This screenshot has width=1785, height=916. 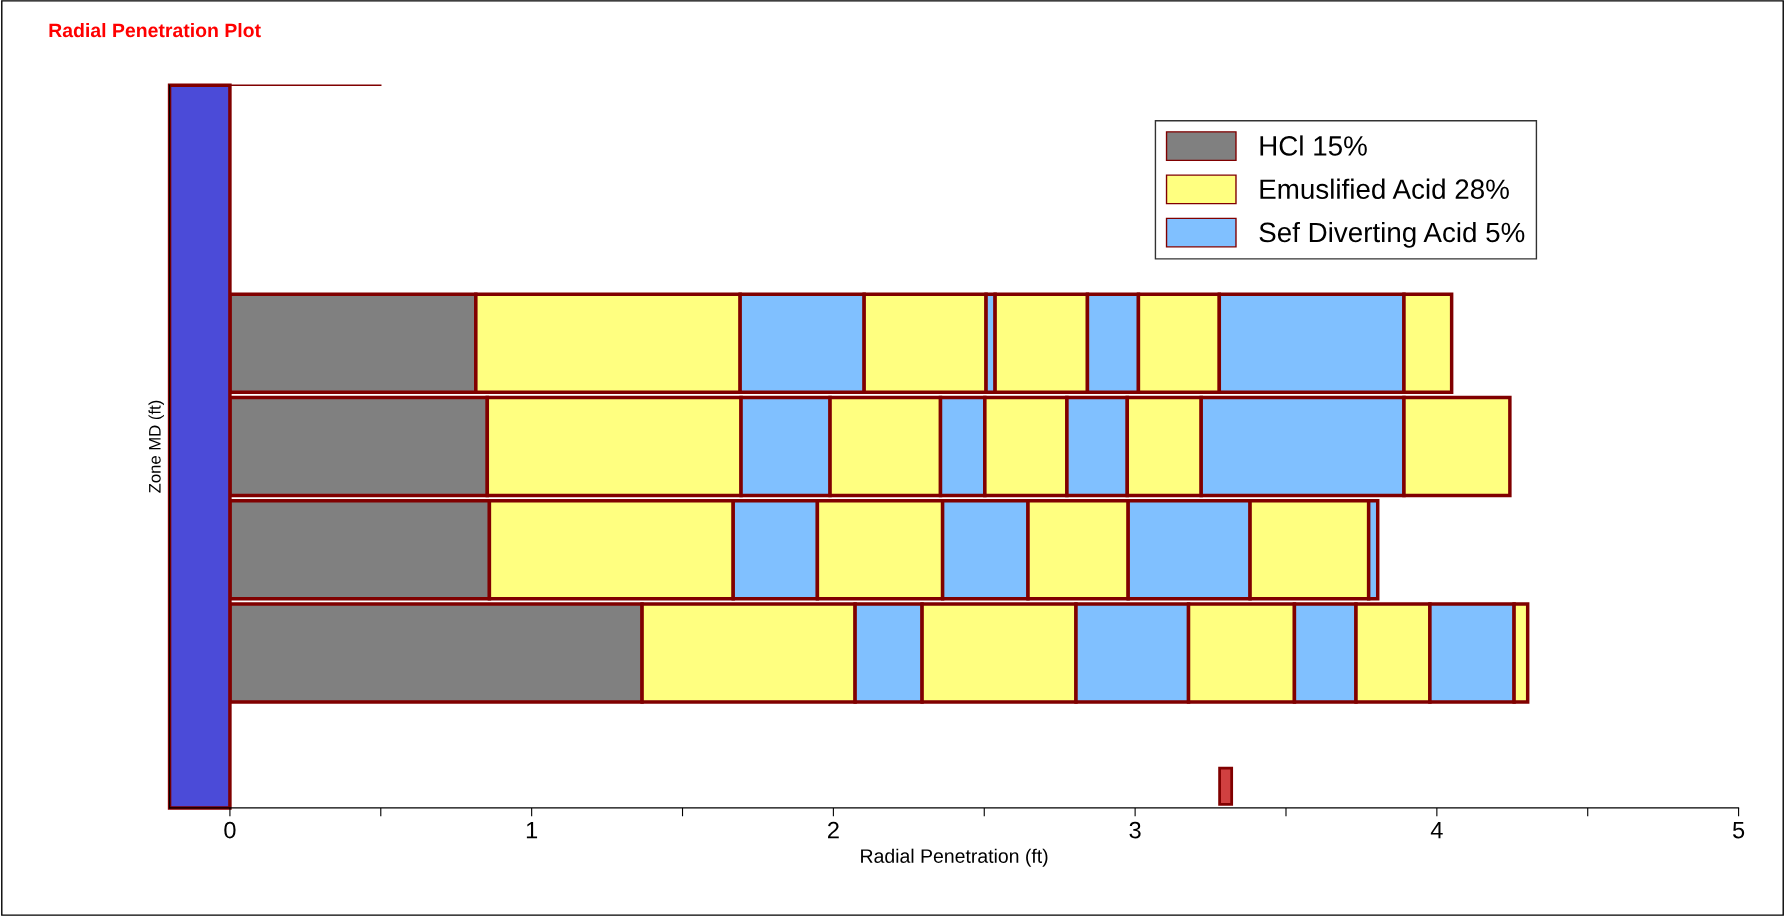 What do you see at coordinates (155, 30) in the screenshot?
I see `chart-title: Radial Penetration Plot` at bounding box center [155, 30].